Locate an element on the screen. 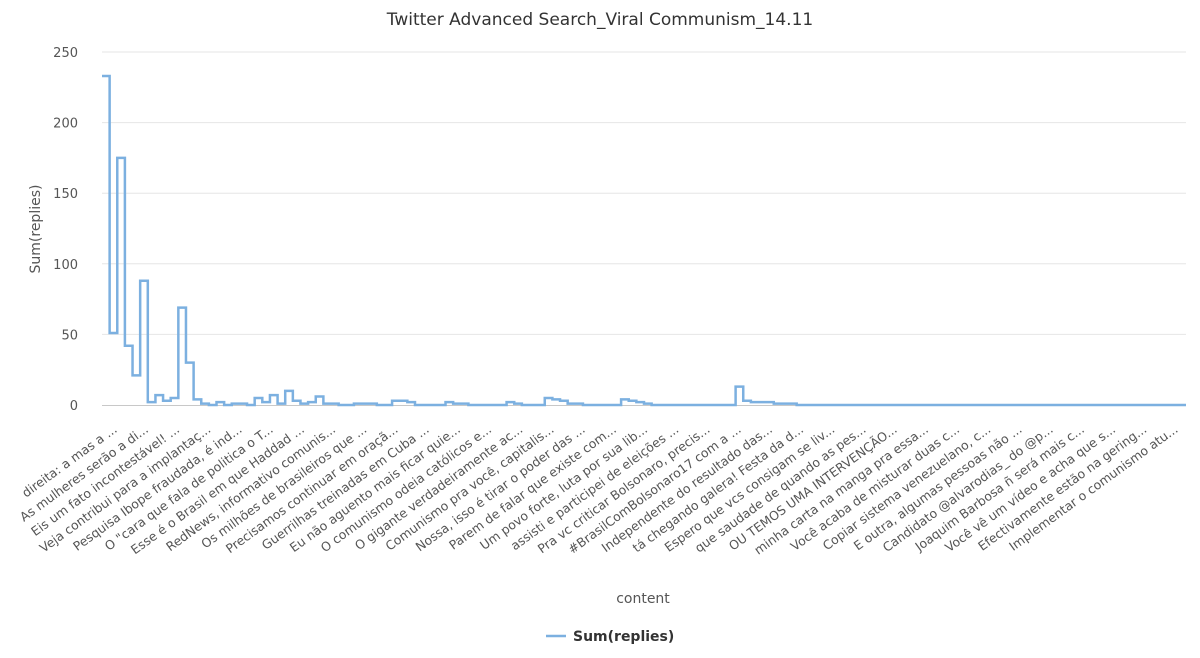  y-tick-label: 50 is located at coordinates (69, 335).